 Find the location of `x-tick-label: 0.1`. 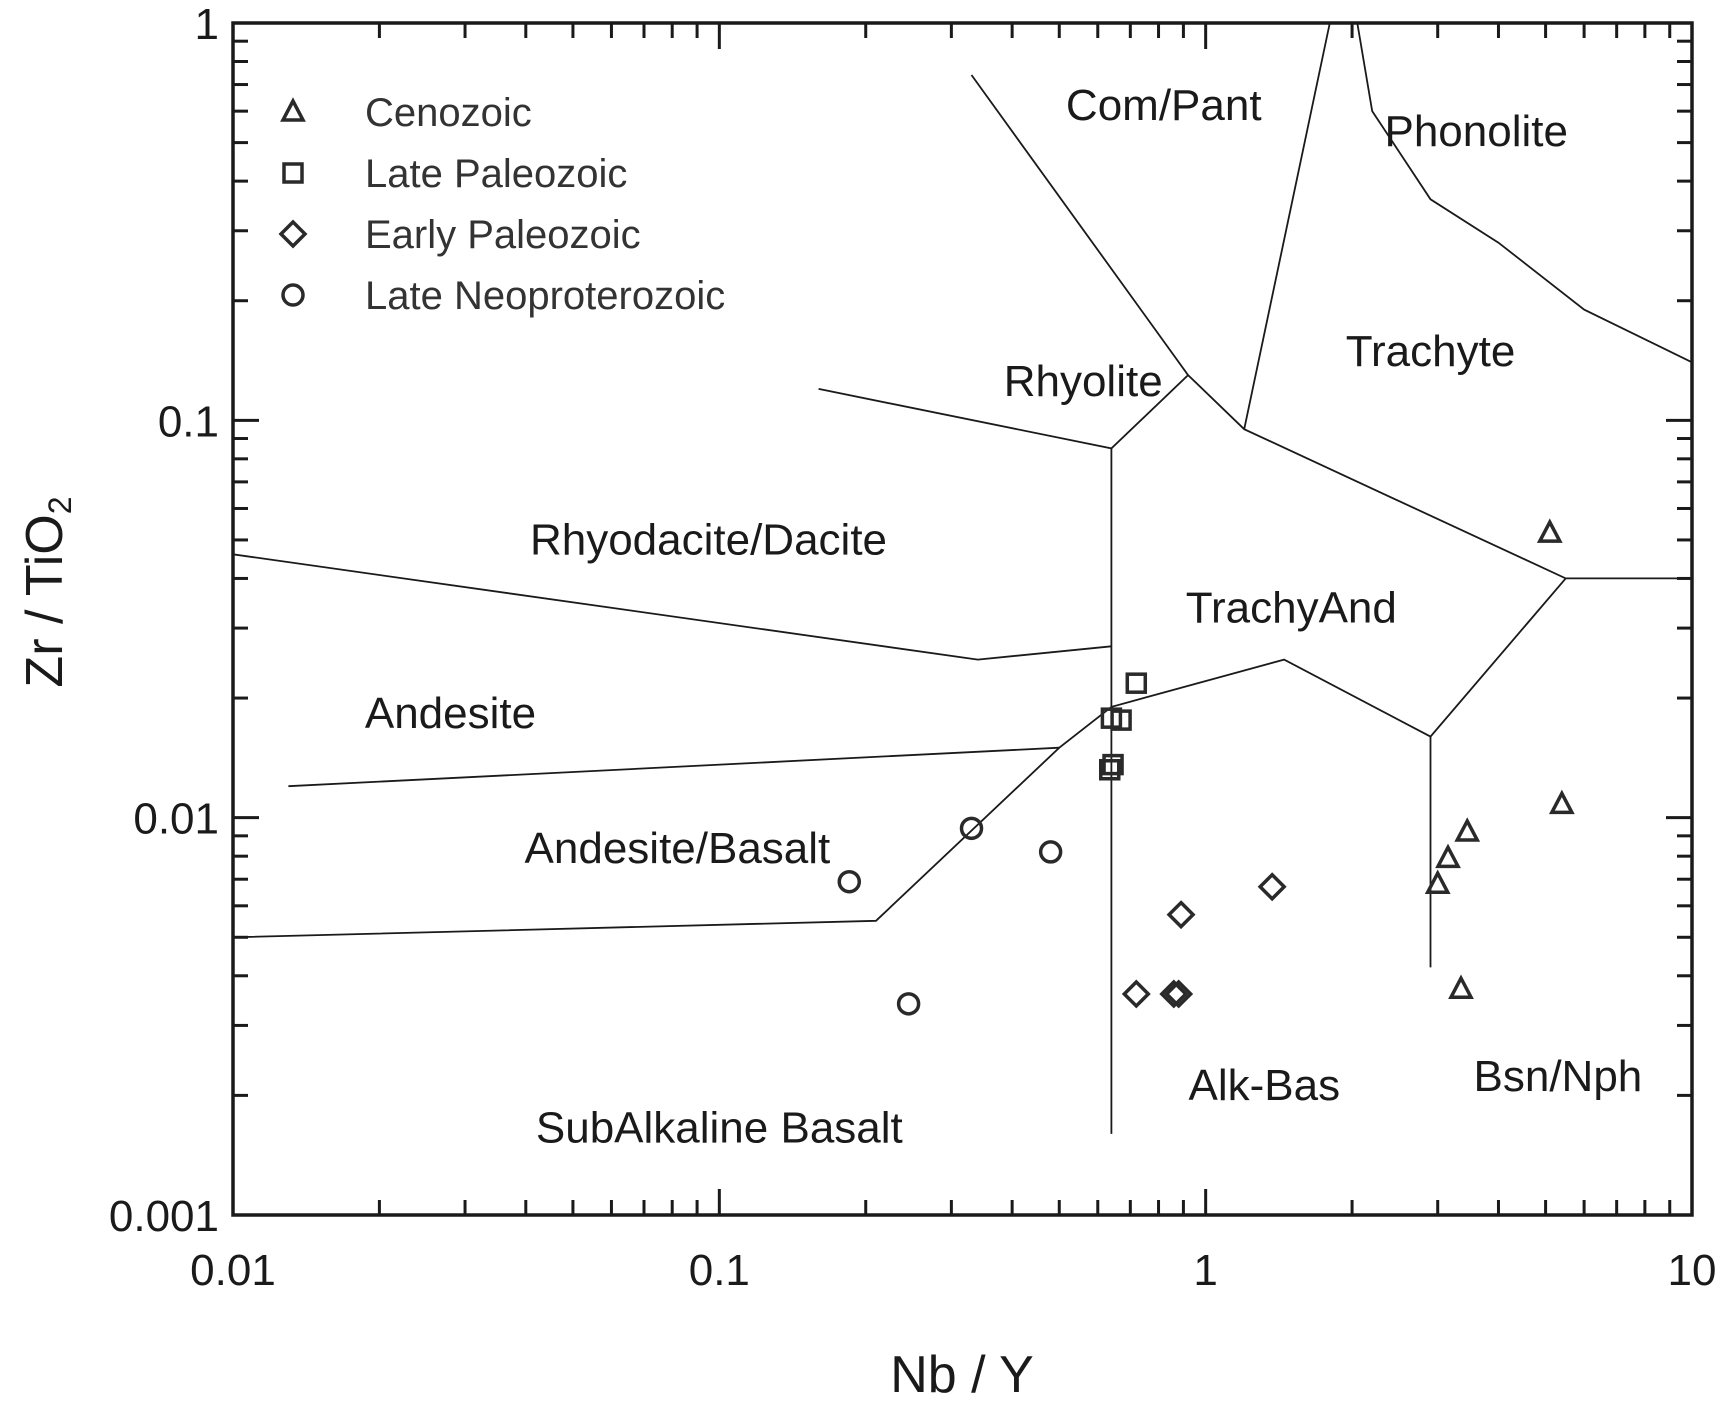

x-tick-label: 0.1 is located at coordinates (719, 1270).